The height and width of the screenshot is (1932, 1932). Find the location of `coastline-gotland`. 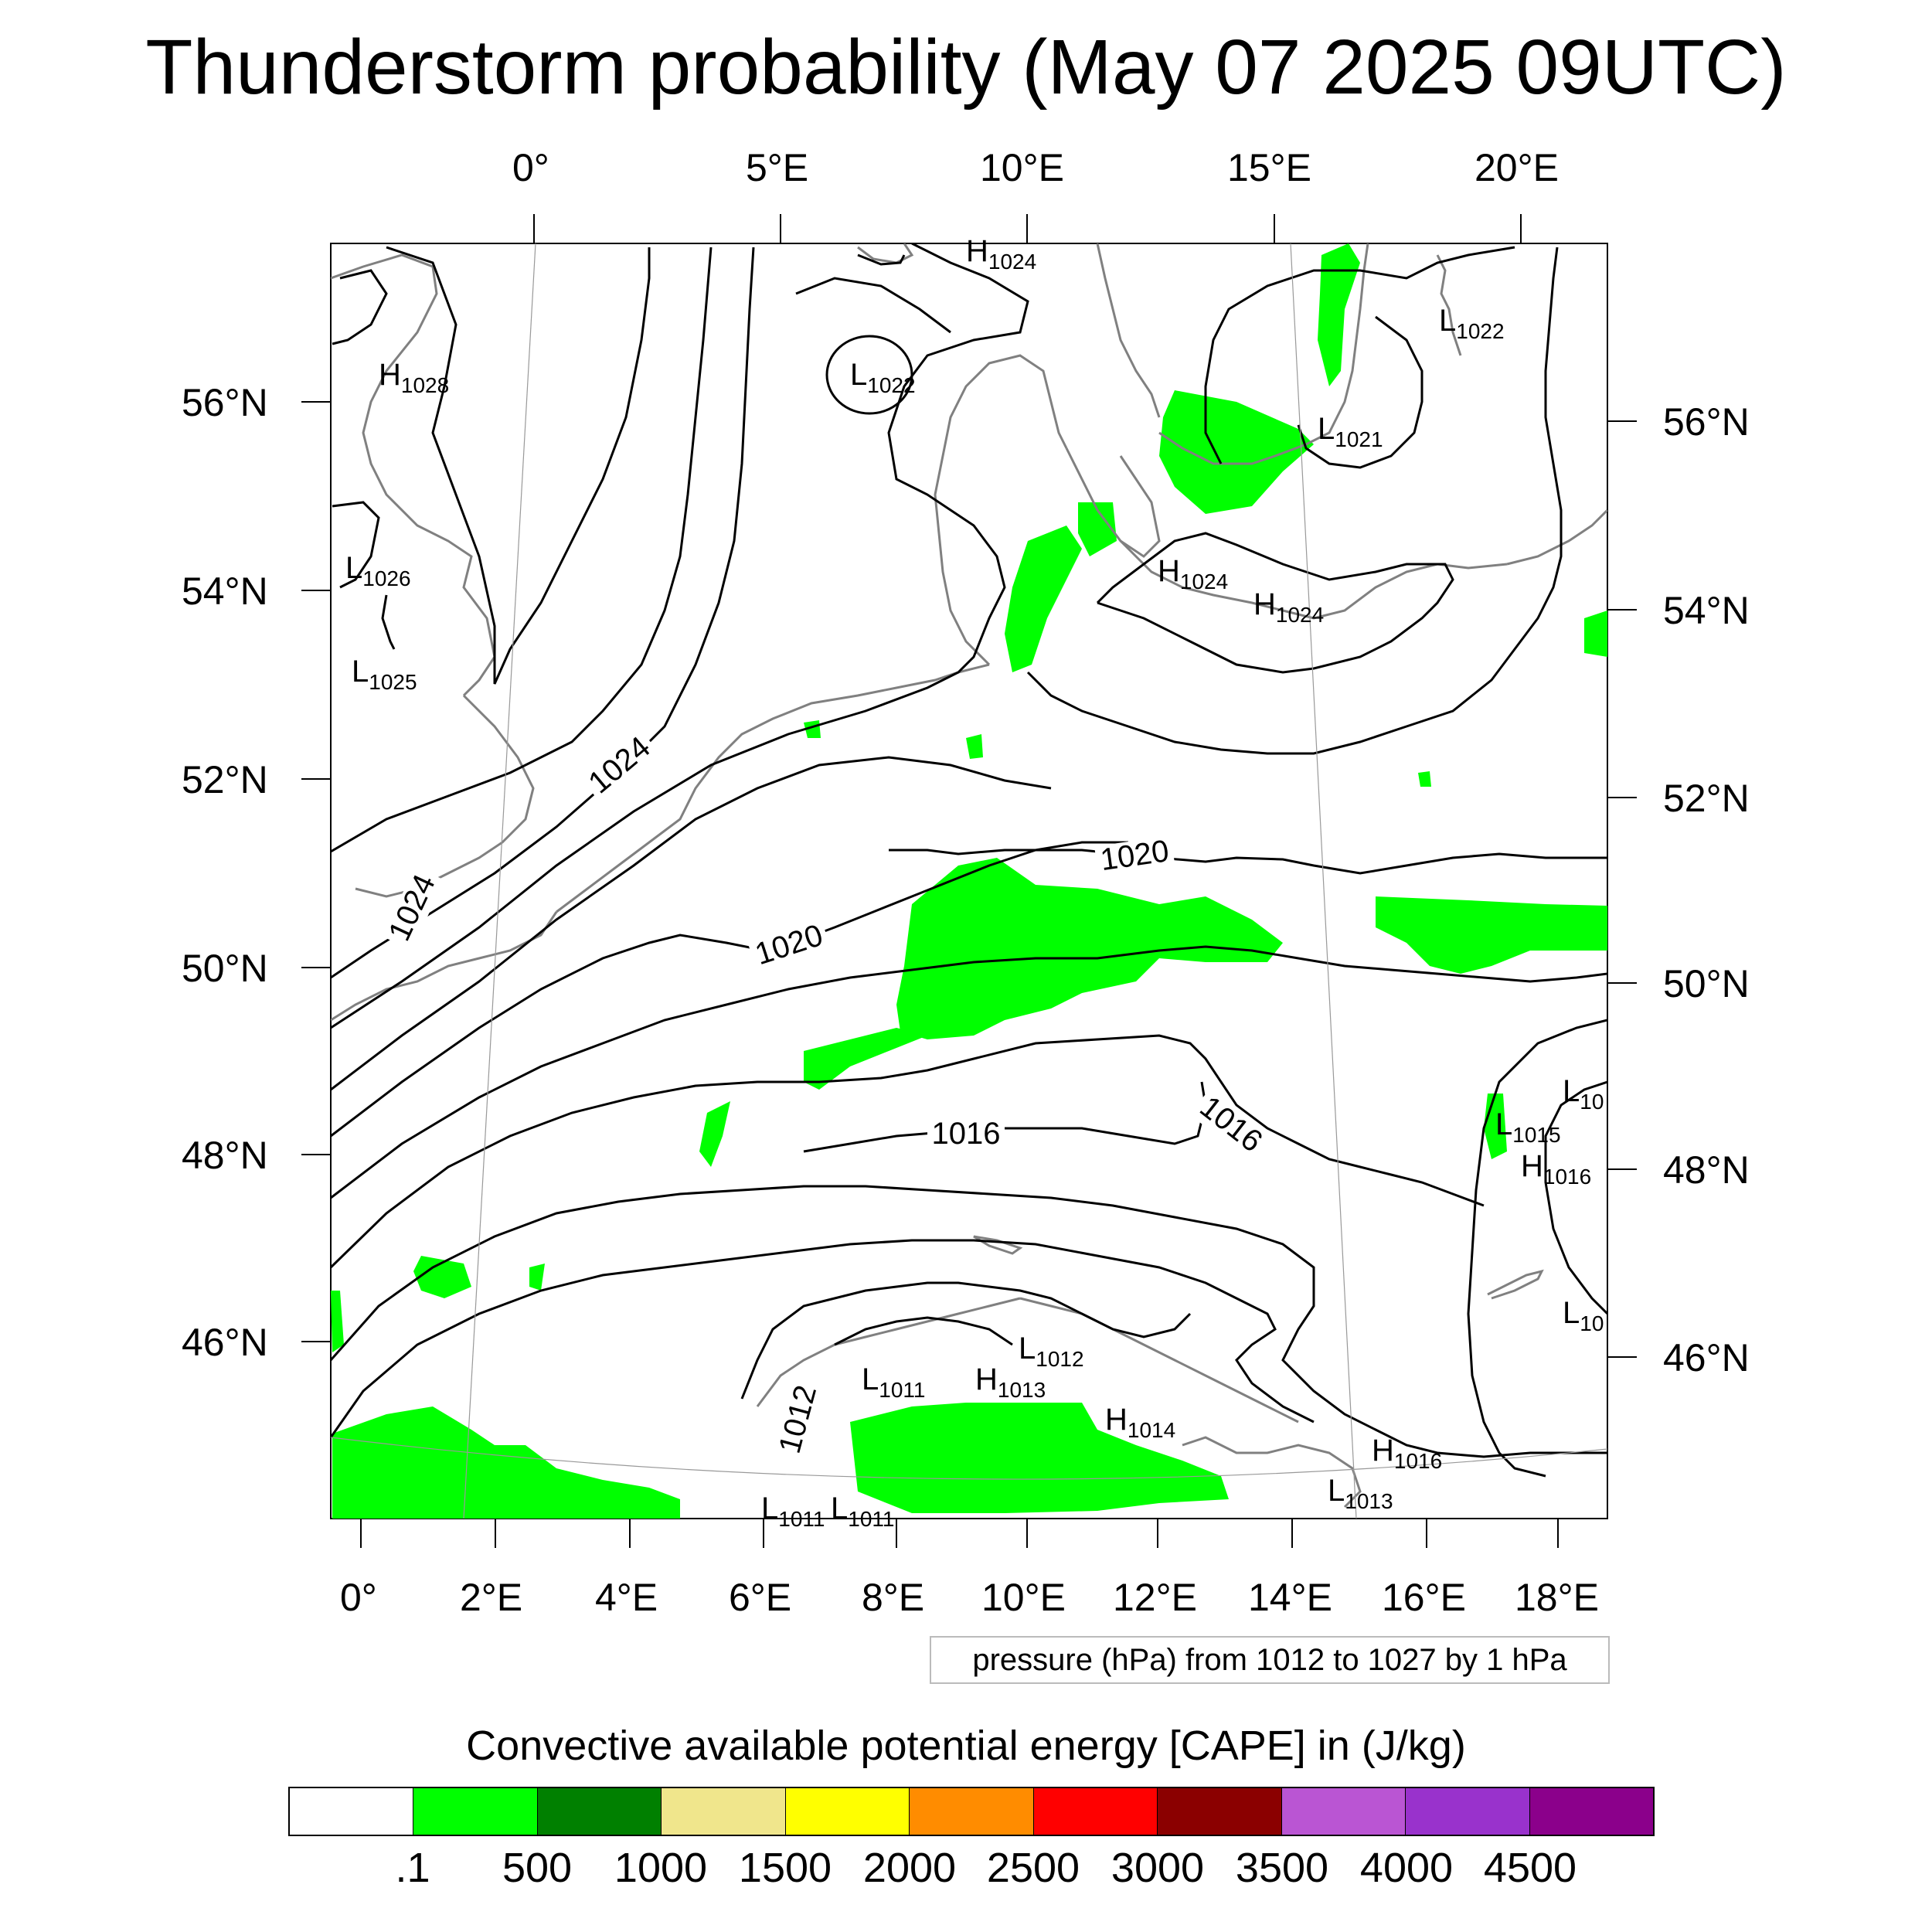

coastline-gotland is located at coordinates (1449, 305).